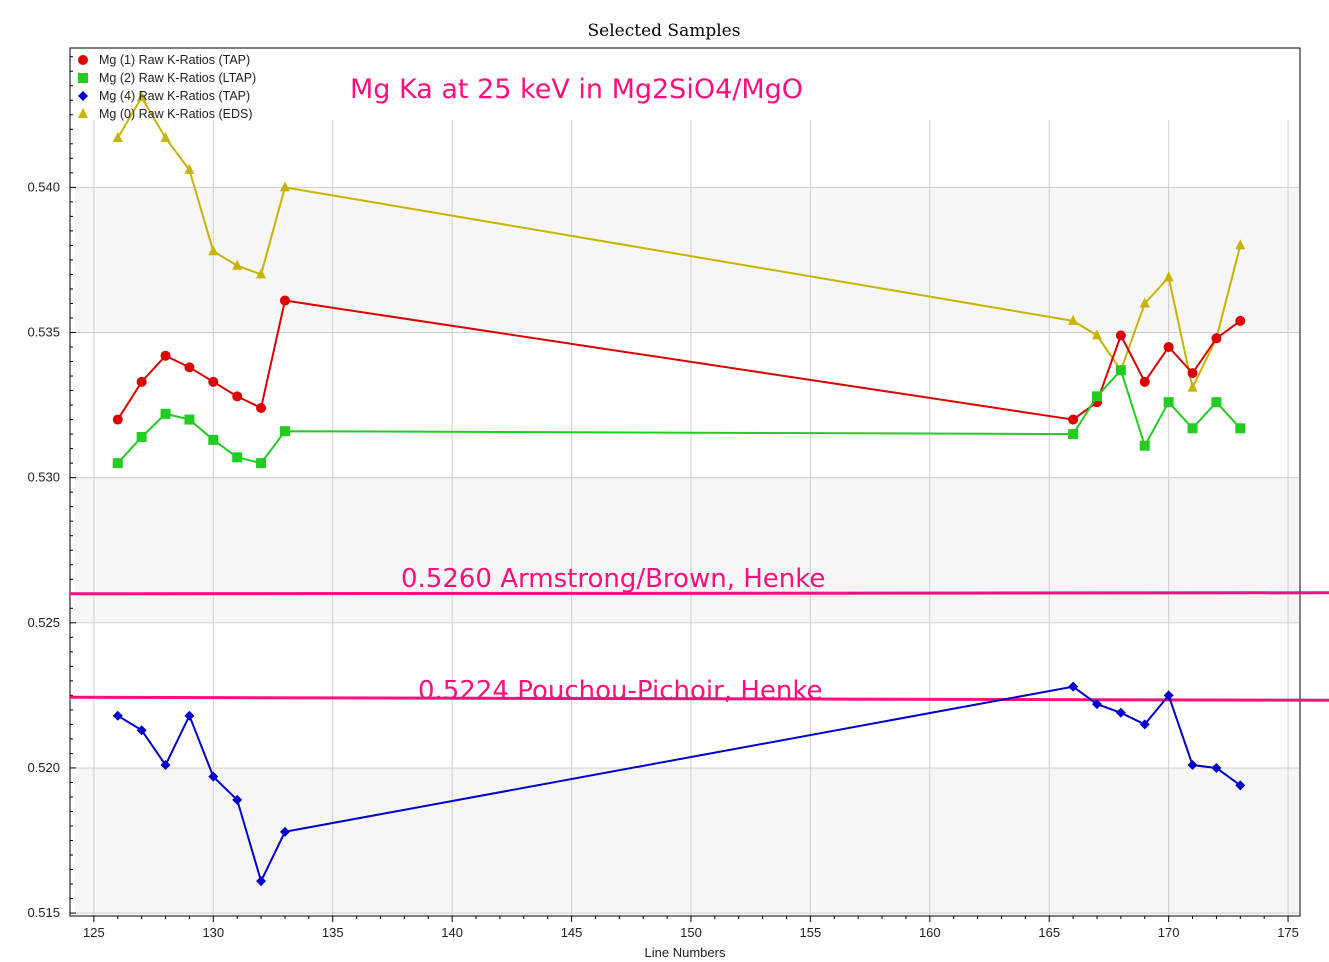 The image size is (1329, 962). Describe the element at coordinates (43, 186) in the screenshot. I see `y-tick-label: 0.540` at that location.